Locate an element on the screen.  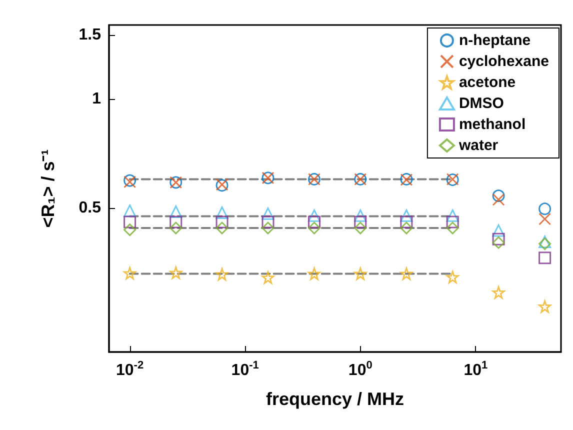
legend-label: water is located at coordinates (478, 145).